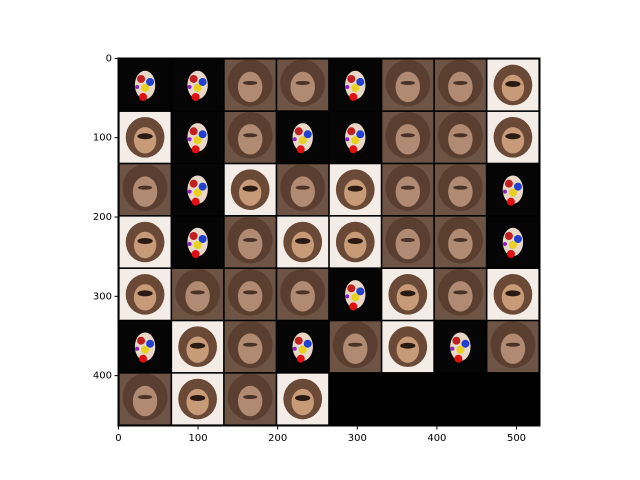  I want to click on y-tick-label: 300, so click(102, 296).